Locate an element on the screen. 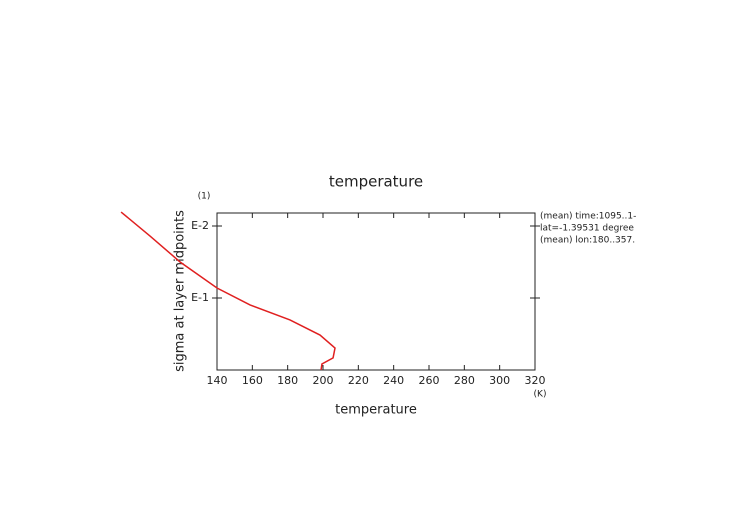 This screenshot has height=532, width=752. x-tick-label: 320 is located at coordinates (535, 380).